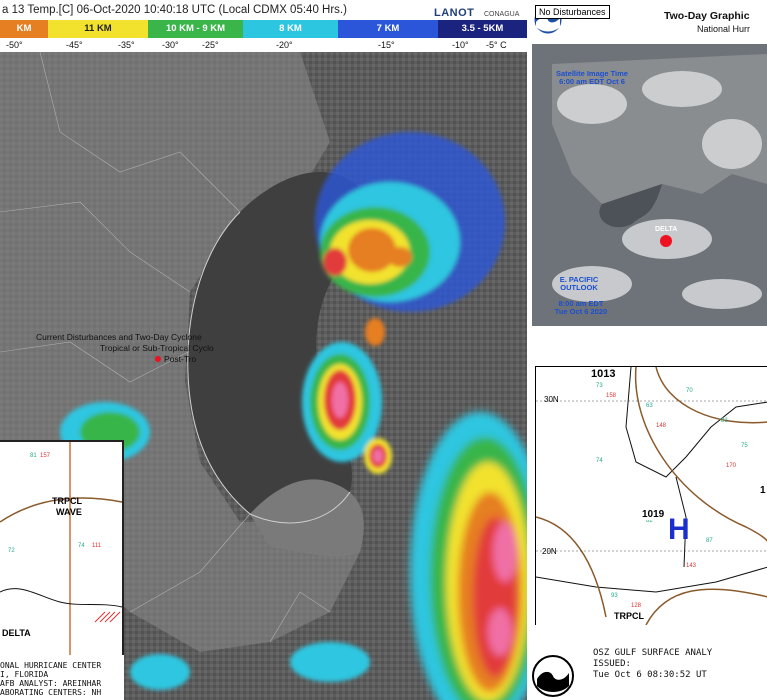  Describe the element at coordinates (653, 653) in the screenshot. I see `surface-footer-line: OSZ GULF SURFACE ANALY` at that location.